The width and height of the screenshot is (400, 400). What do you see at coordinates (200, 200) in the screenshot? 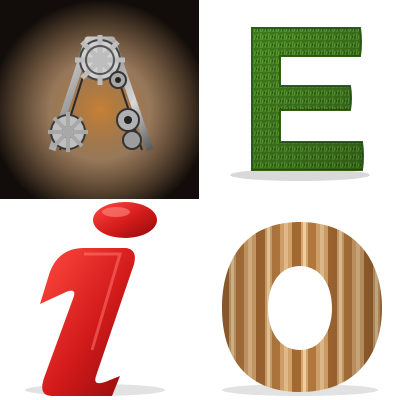
I see `grid-divider-horizontal` at bounding box center [200, 200].